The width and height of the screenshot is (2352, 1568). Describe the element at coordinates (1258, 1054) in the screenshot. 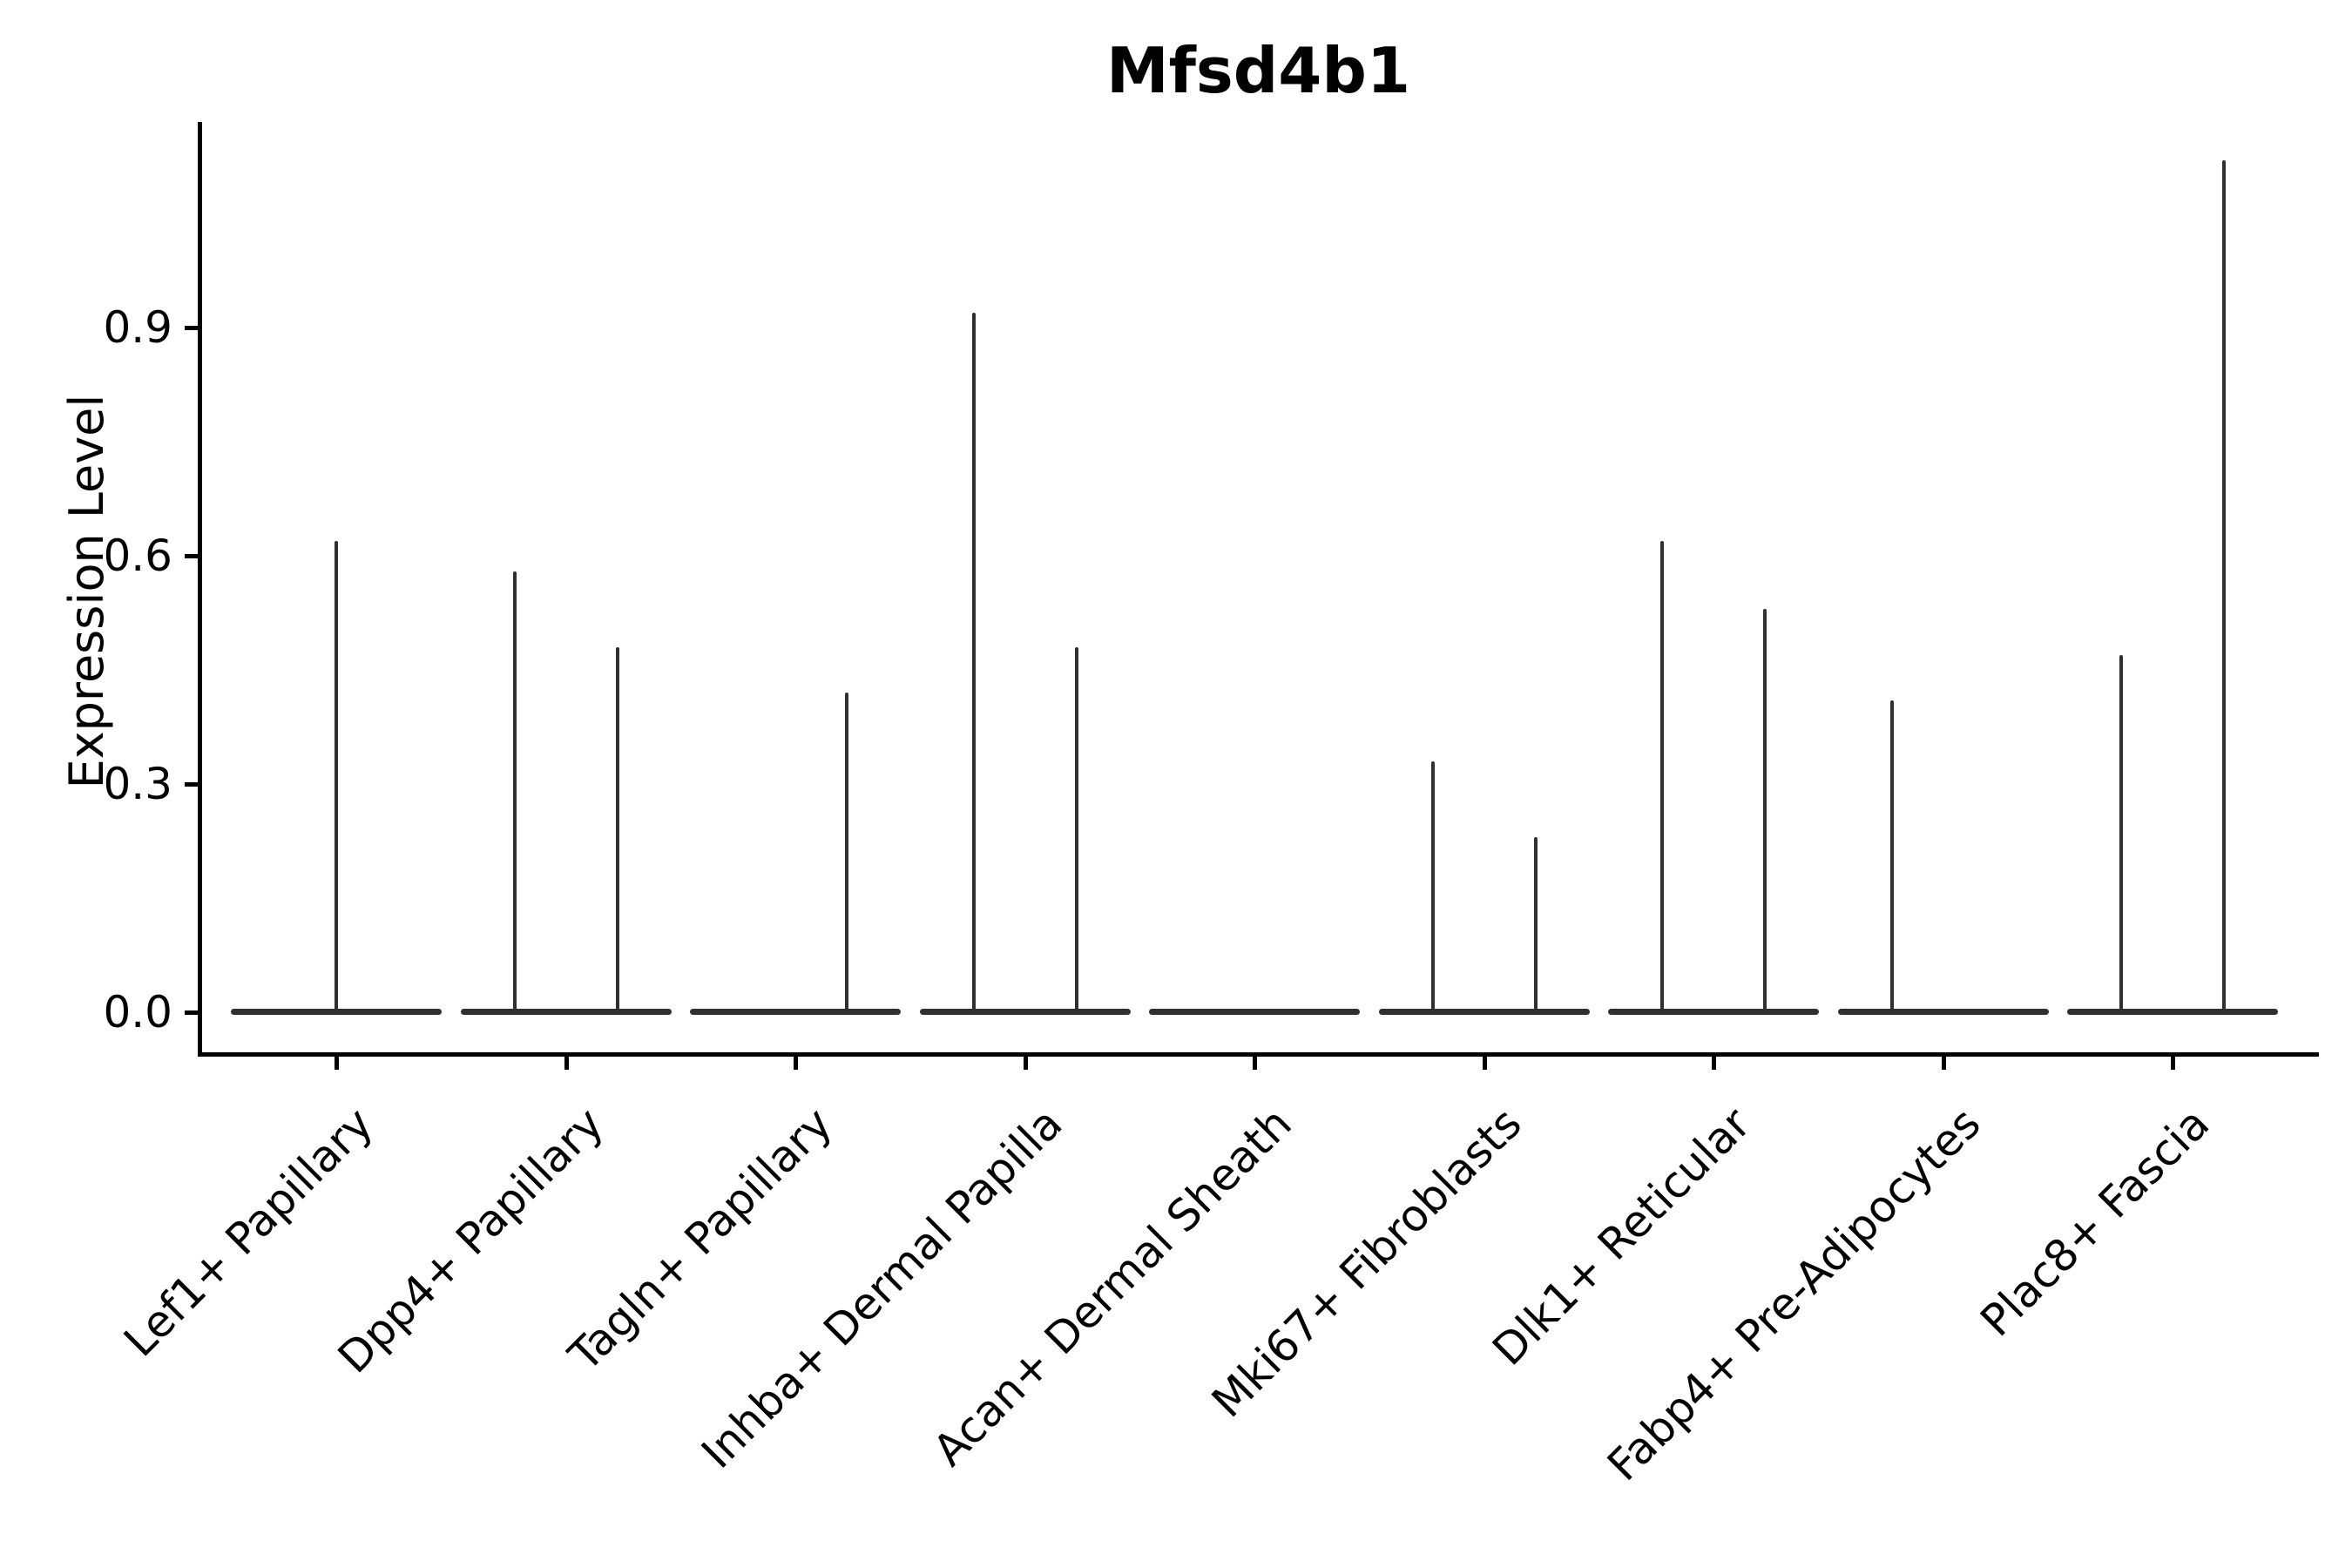

I see `x-axis-line` at that location.